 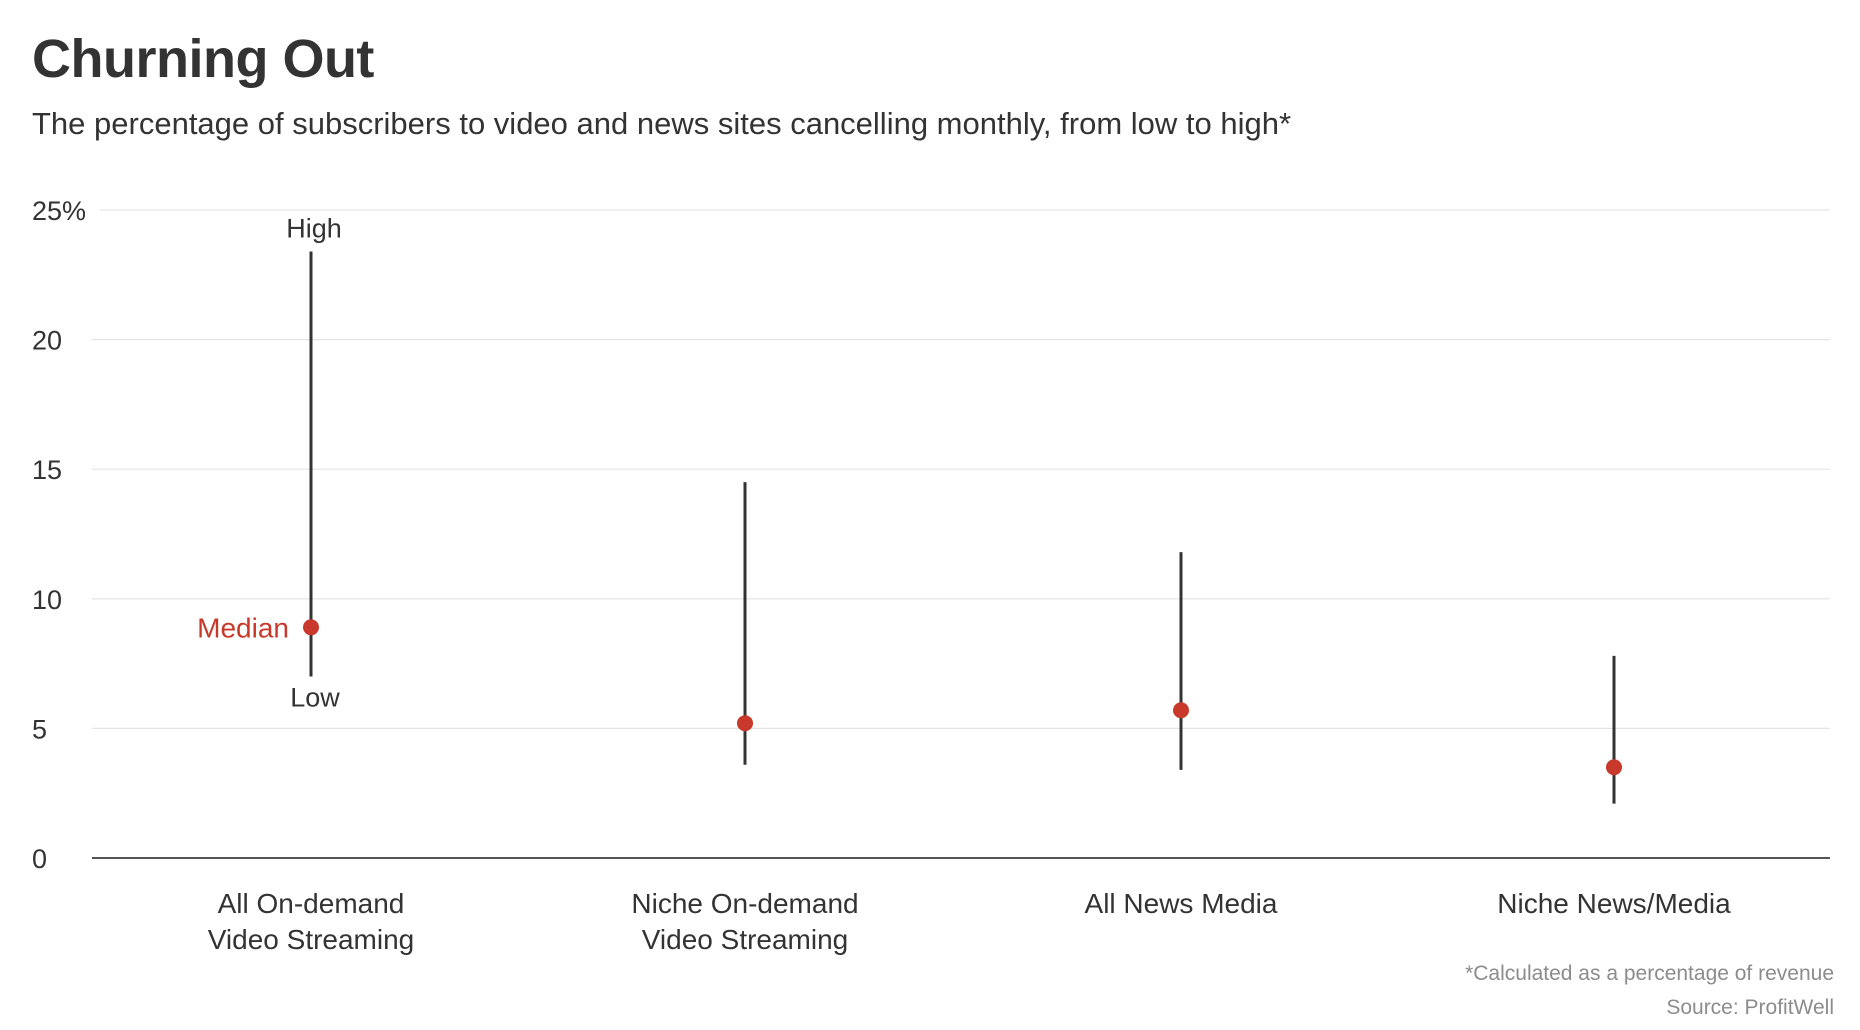 I want to click on y-axis-tick-labels: 0 5 10 15 20 25%, so click(x=59, y=535).